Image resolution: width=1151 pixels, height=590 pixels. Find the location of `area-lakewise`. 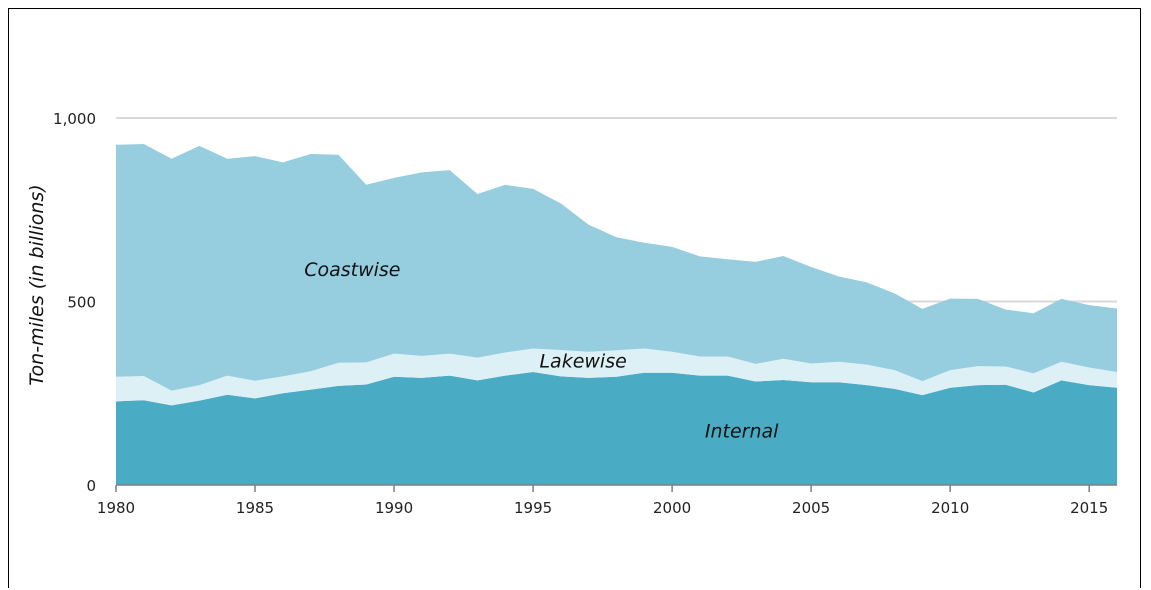

area-lakewise is located at coordinates (616, 377).